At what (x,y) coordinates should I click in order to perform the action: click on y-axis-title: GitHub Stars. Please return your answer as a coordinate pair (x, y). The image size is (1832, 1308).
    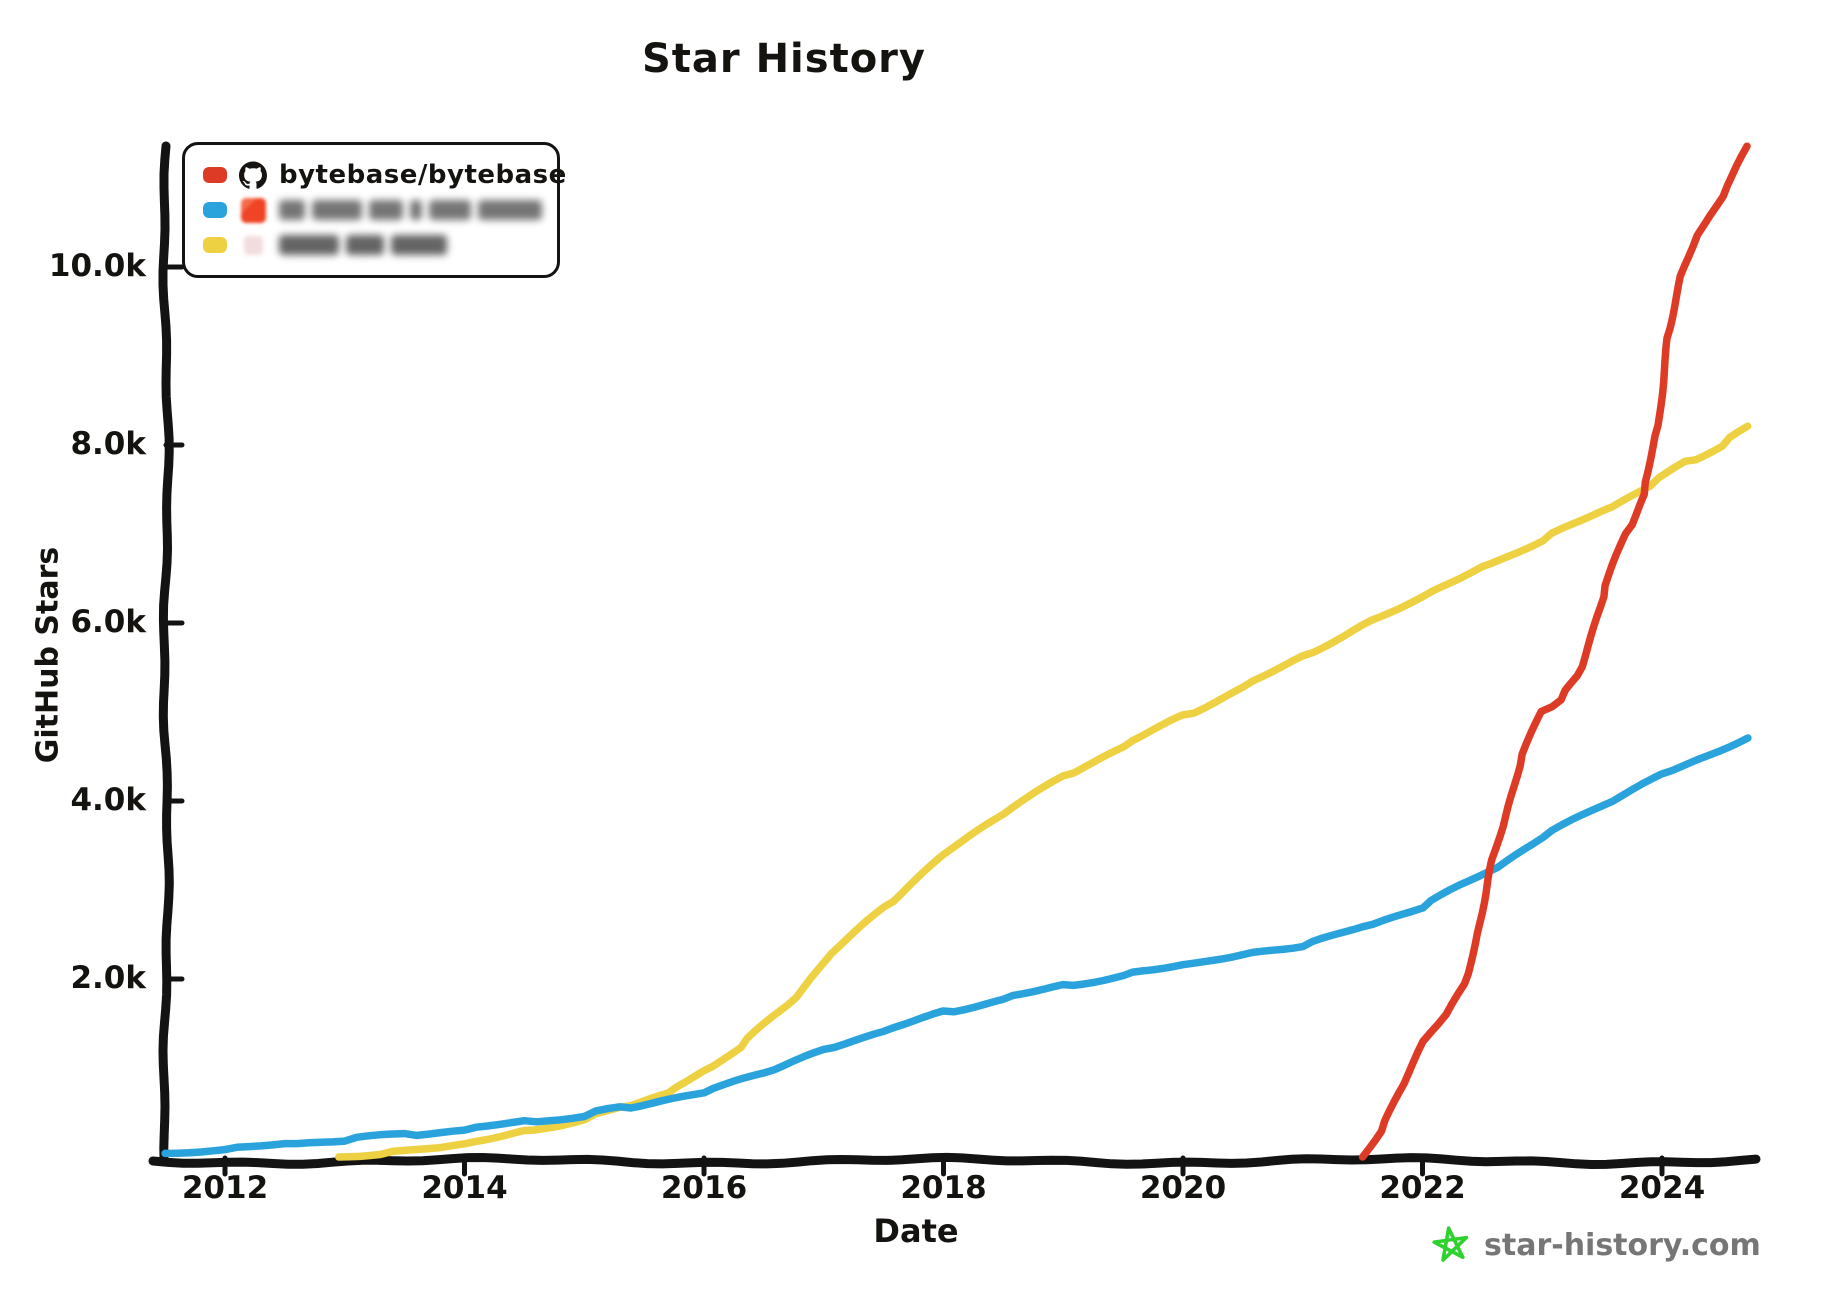
    Looking at the image, I should click on (48, 655).